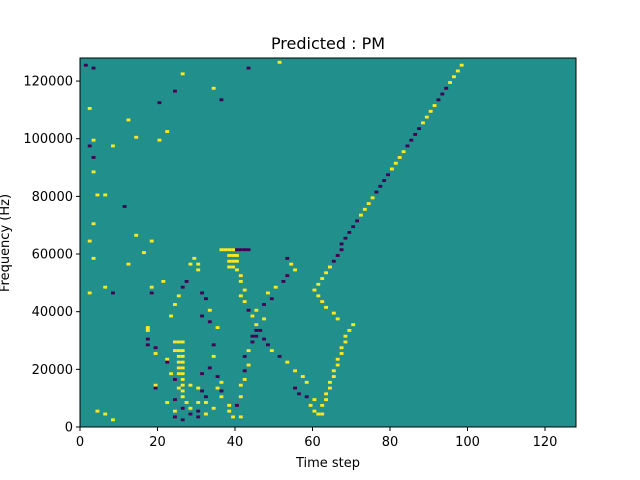  Describe the element at coordinates (52, 197) in the screenshot. I see `y-tick-label: 80000` at that location.